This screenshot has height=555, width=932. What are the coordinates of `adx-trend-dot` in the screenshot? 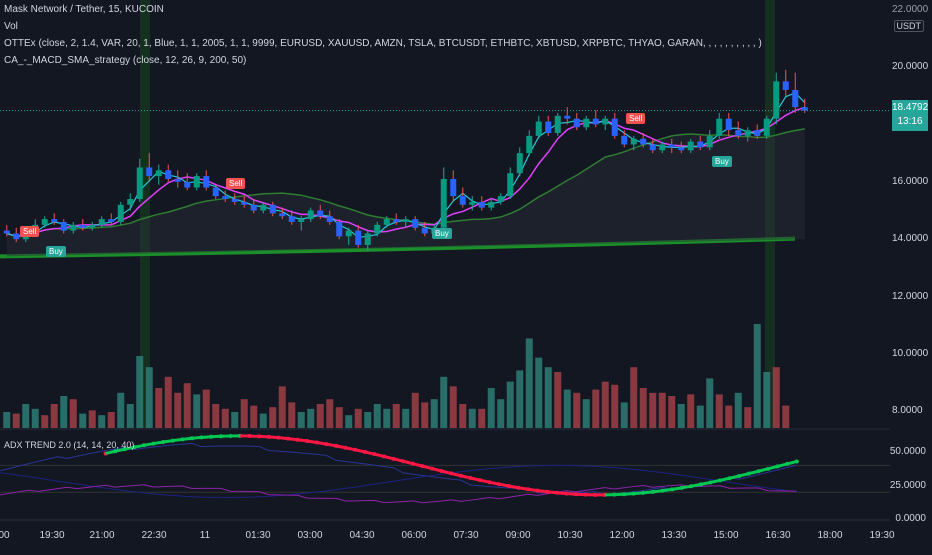 It's located at (797, 461).